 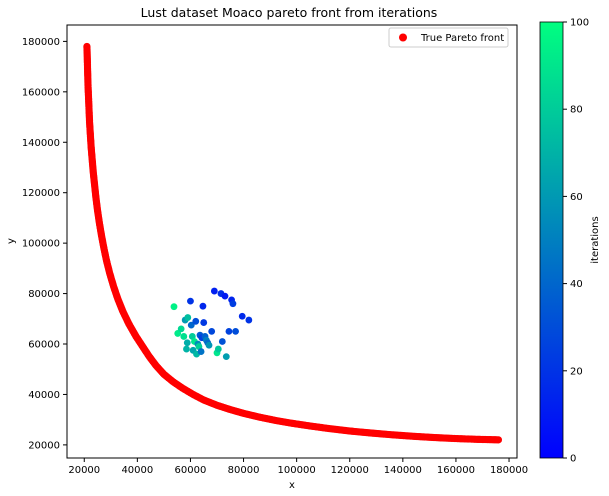 I want to click on y-tick-label: 20000, so click(x=44, y=445).